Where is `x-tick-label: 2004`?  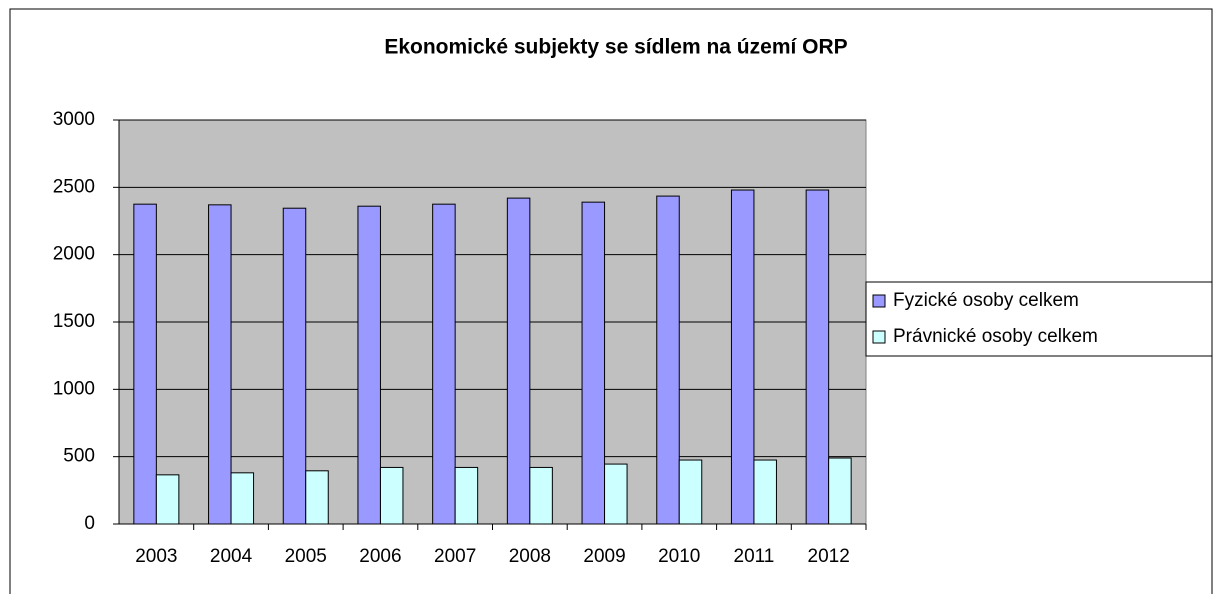 x-tick-label: 2004 is located at coordinates (231, 556).